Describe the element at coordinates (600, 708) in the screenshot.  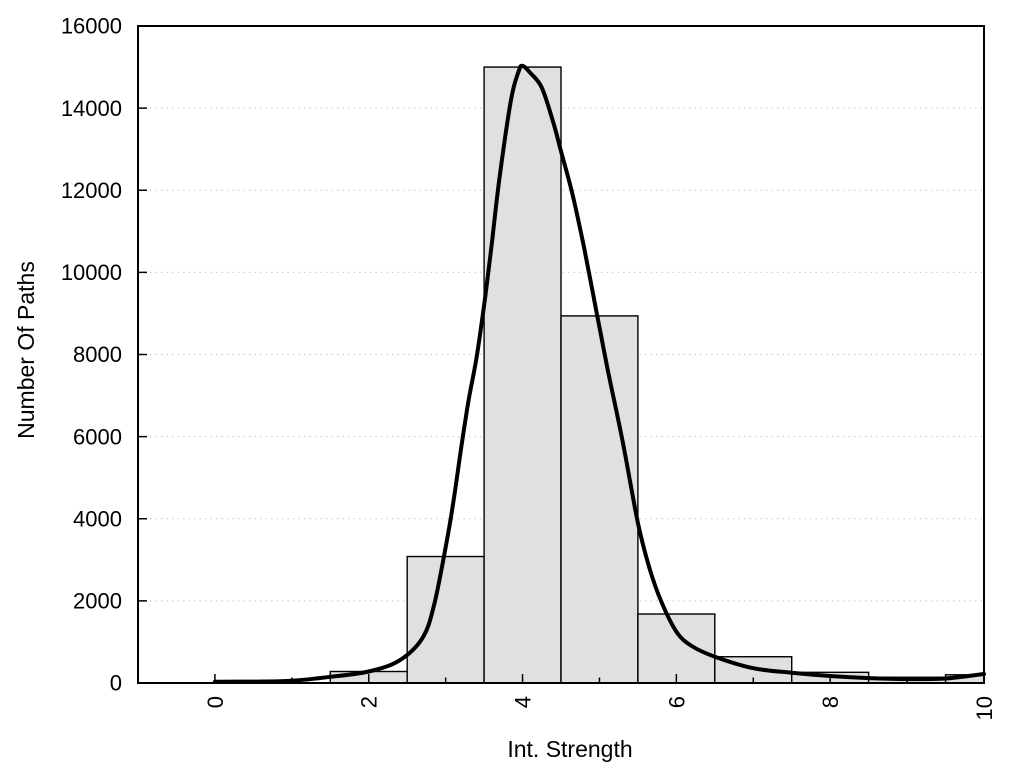
I see `x-tick-labels: 0 2 4 6 8 10` at that location.